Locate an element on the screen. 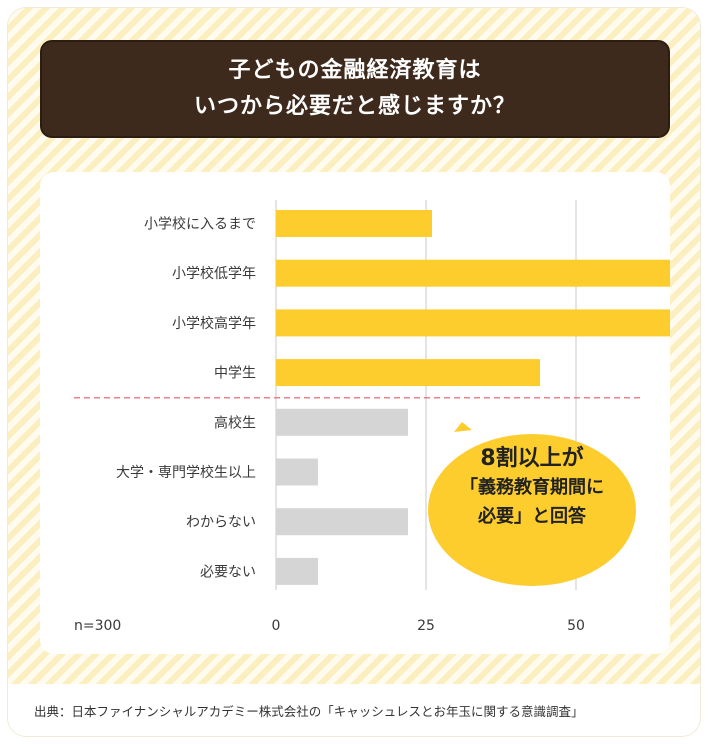  category-label-4: 高校生 is located at coordinates (235, 422).